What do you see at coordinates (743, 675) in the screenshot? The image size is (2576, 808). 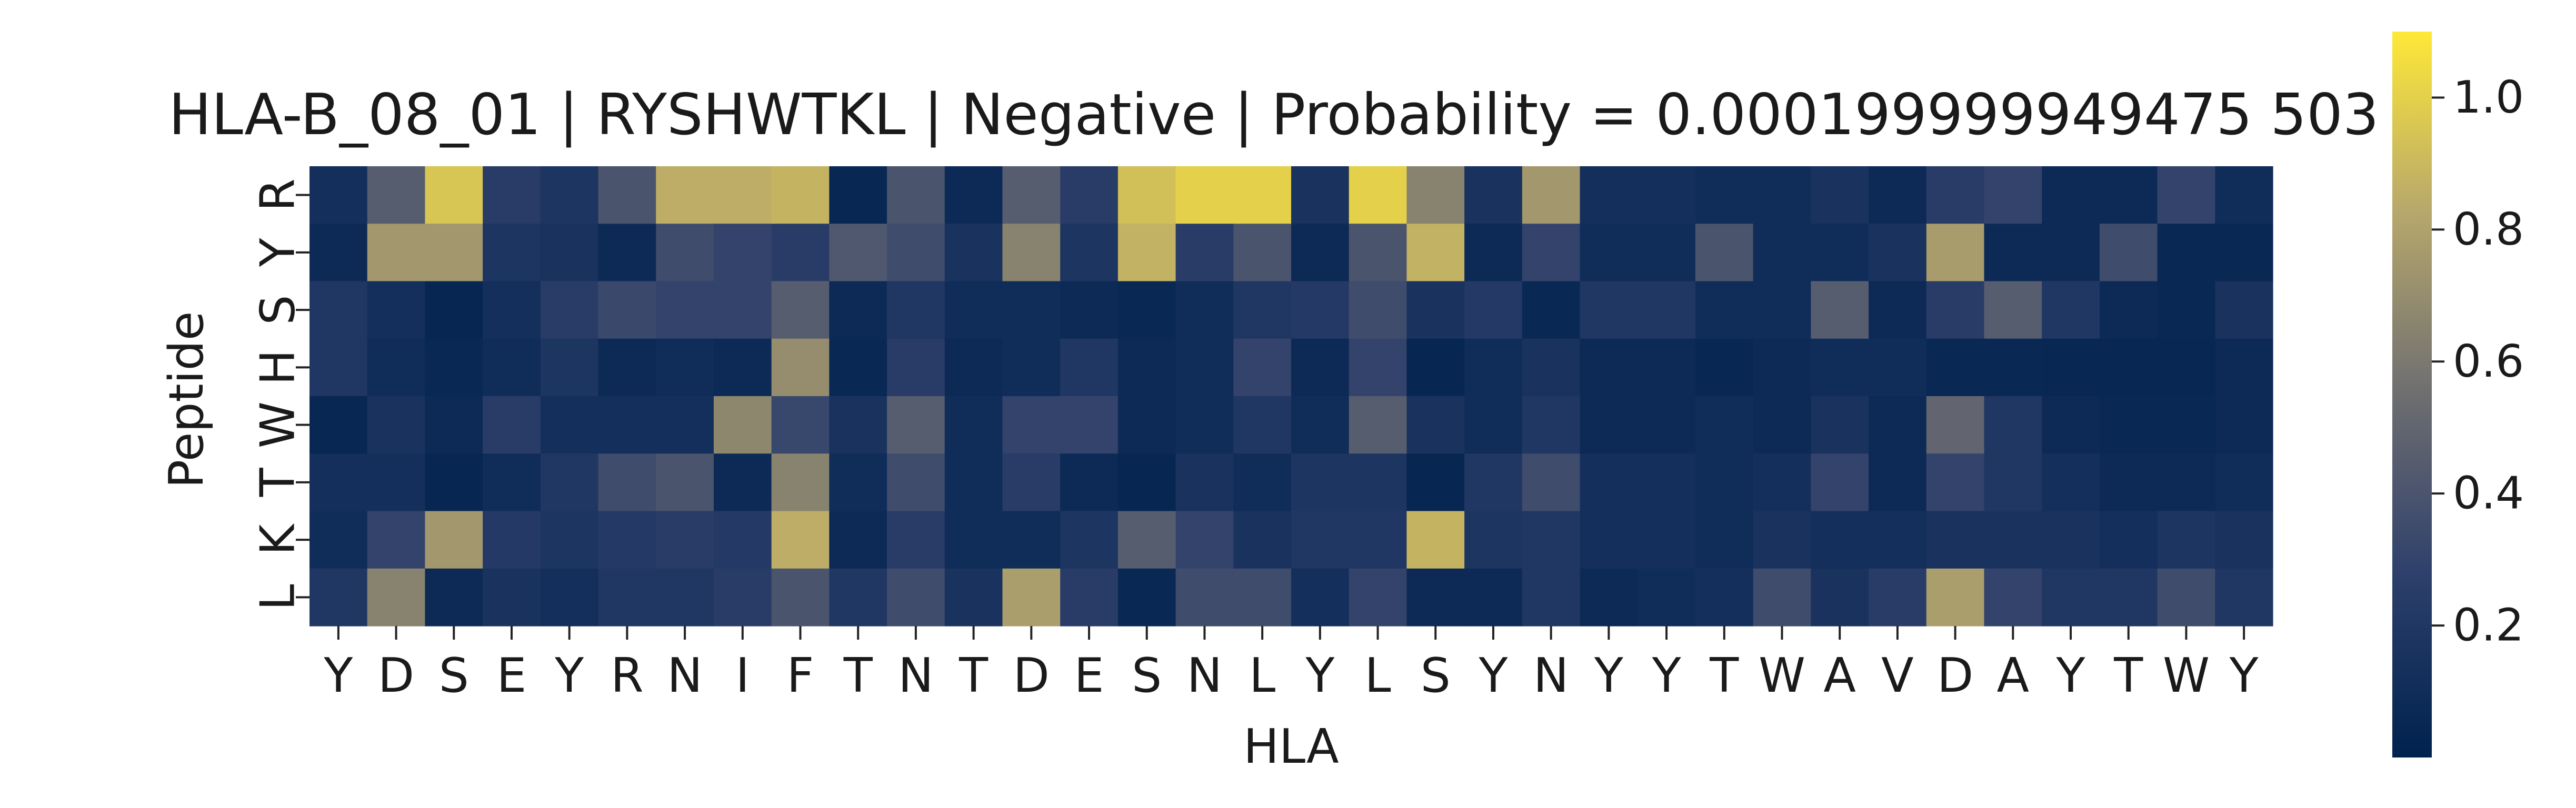 I see `x-tick-label: I` at bounding box center [743, 675].